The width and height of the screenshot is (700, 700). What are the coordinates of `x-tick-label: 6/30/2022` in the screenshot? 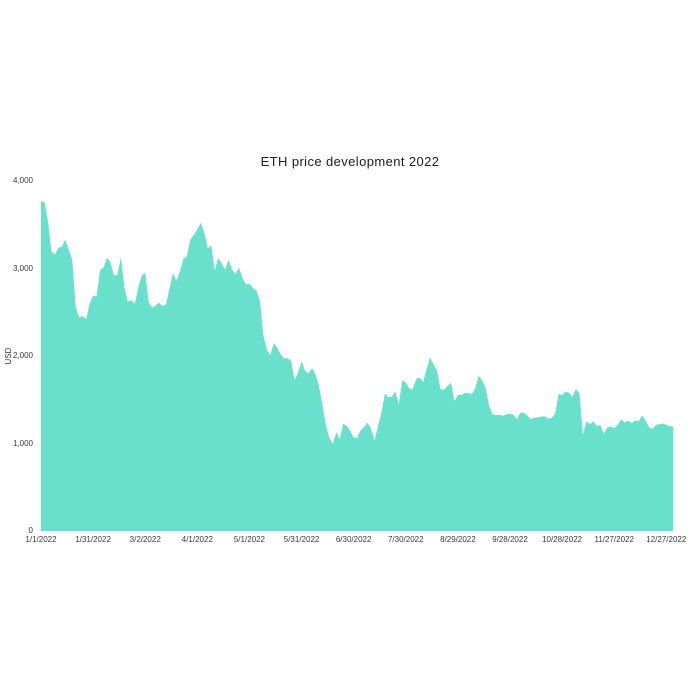 It's located at (353, 539).